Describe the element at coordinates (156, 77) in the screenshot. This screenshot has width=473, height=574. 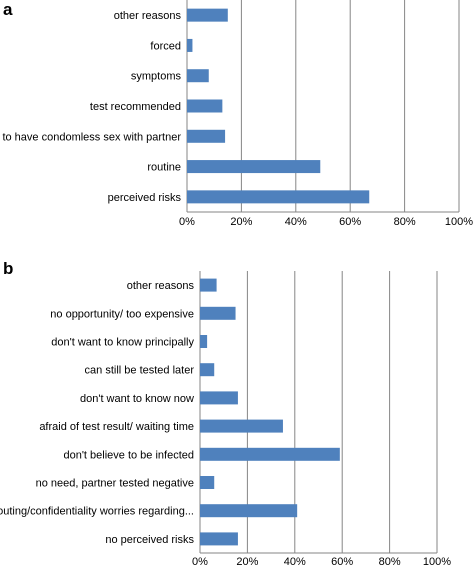
I see `category-label: symptoms` at that location.